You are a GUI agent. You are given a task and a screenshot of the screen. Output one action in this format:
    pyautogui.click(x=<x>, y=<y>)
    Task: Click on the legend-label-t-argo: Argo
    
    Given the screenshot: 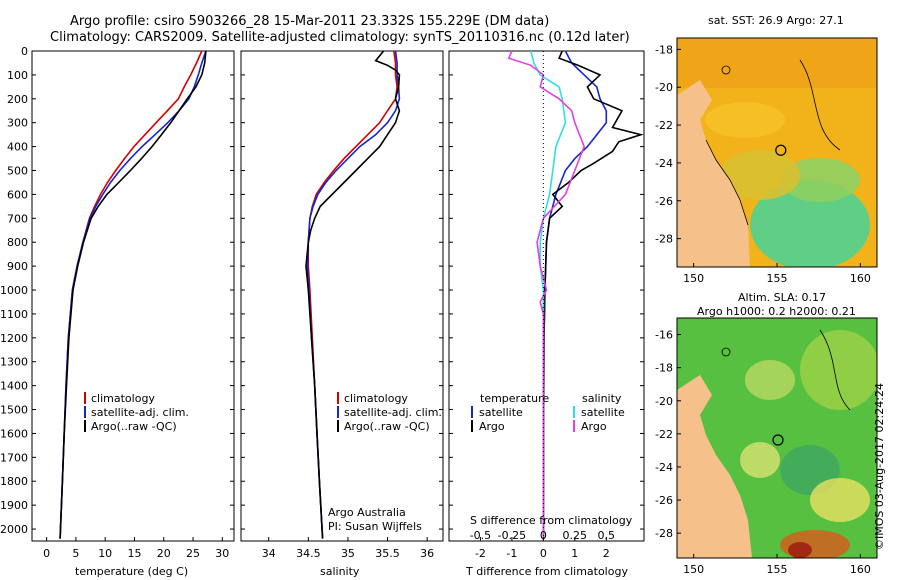 What is the action you would take?
    pyautogui.click(x=492, y=426)
    